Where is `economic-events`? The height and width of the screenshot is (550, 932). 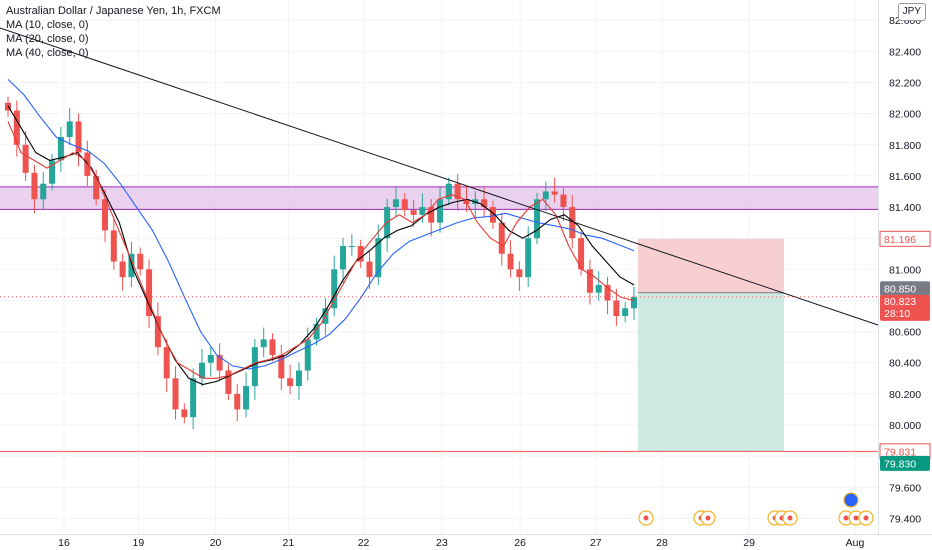
economic-events is located at coordinates (756, 509).